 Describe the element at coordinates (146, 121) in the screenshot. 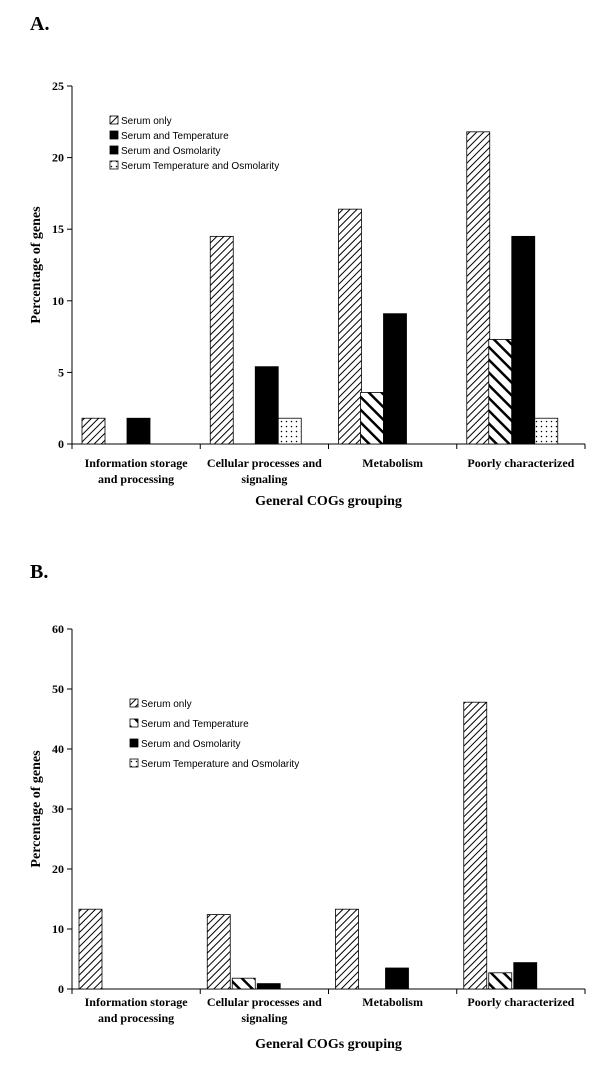

I see `panel-a-legend-label: Serum only` at that location.